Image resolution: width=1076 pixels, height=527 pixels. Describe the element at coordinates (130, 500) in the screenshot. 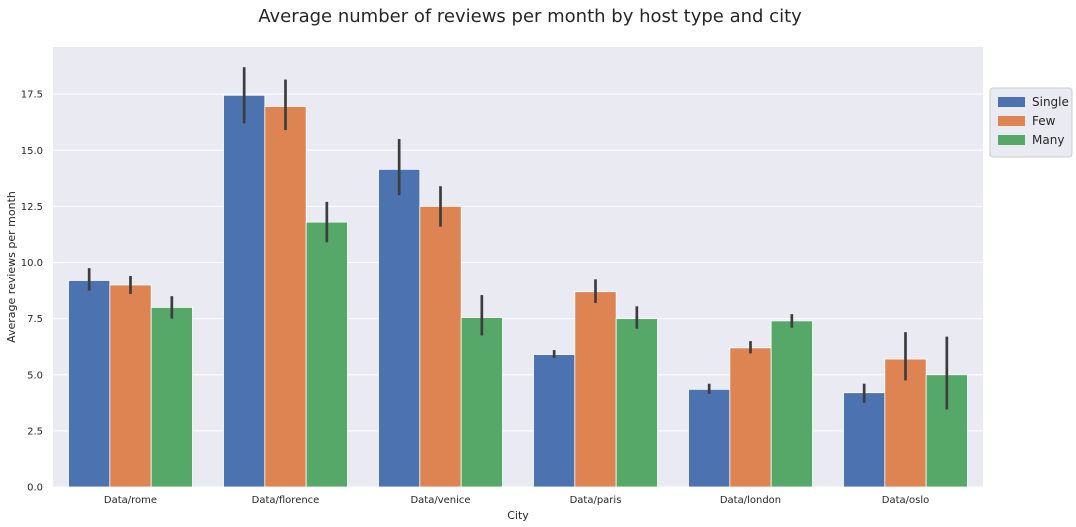

I see `x-tick-label: Data/rome` at that location.